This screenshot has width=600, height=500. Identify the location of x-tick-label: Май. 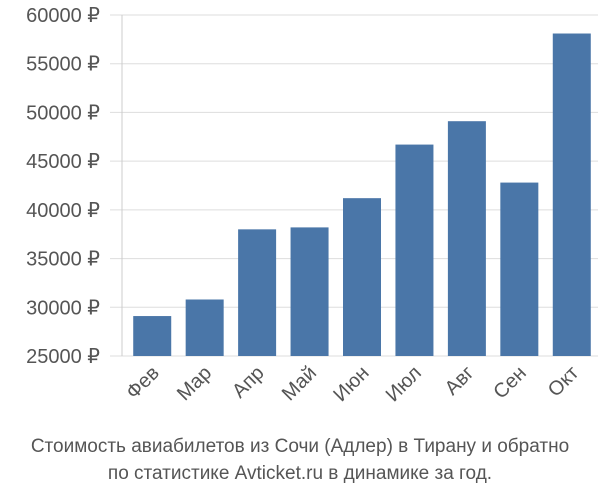
(299, 383).